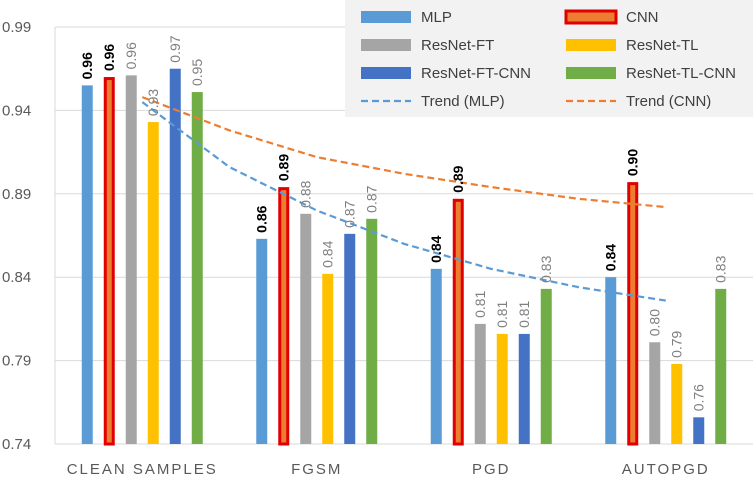 Image resolution: width=753 pixels, height=482 pixels. Describe the element at coordinates (197, 268) in the screenshot. I see `bar-resnet-tl-cnn-clean-samples` at that location.